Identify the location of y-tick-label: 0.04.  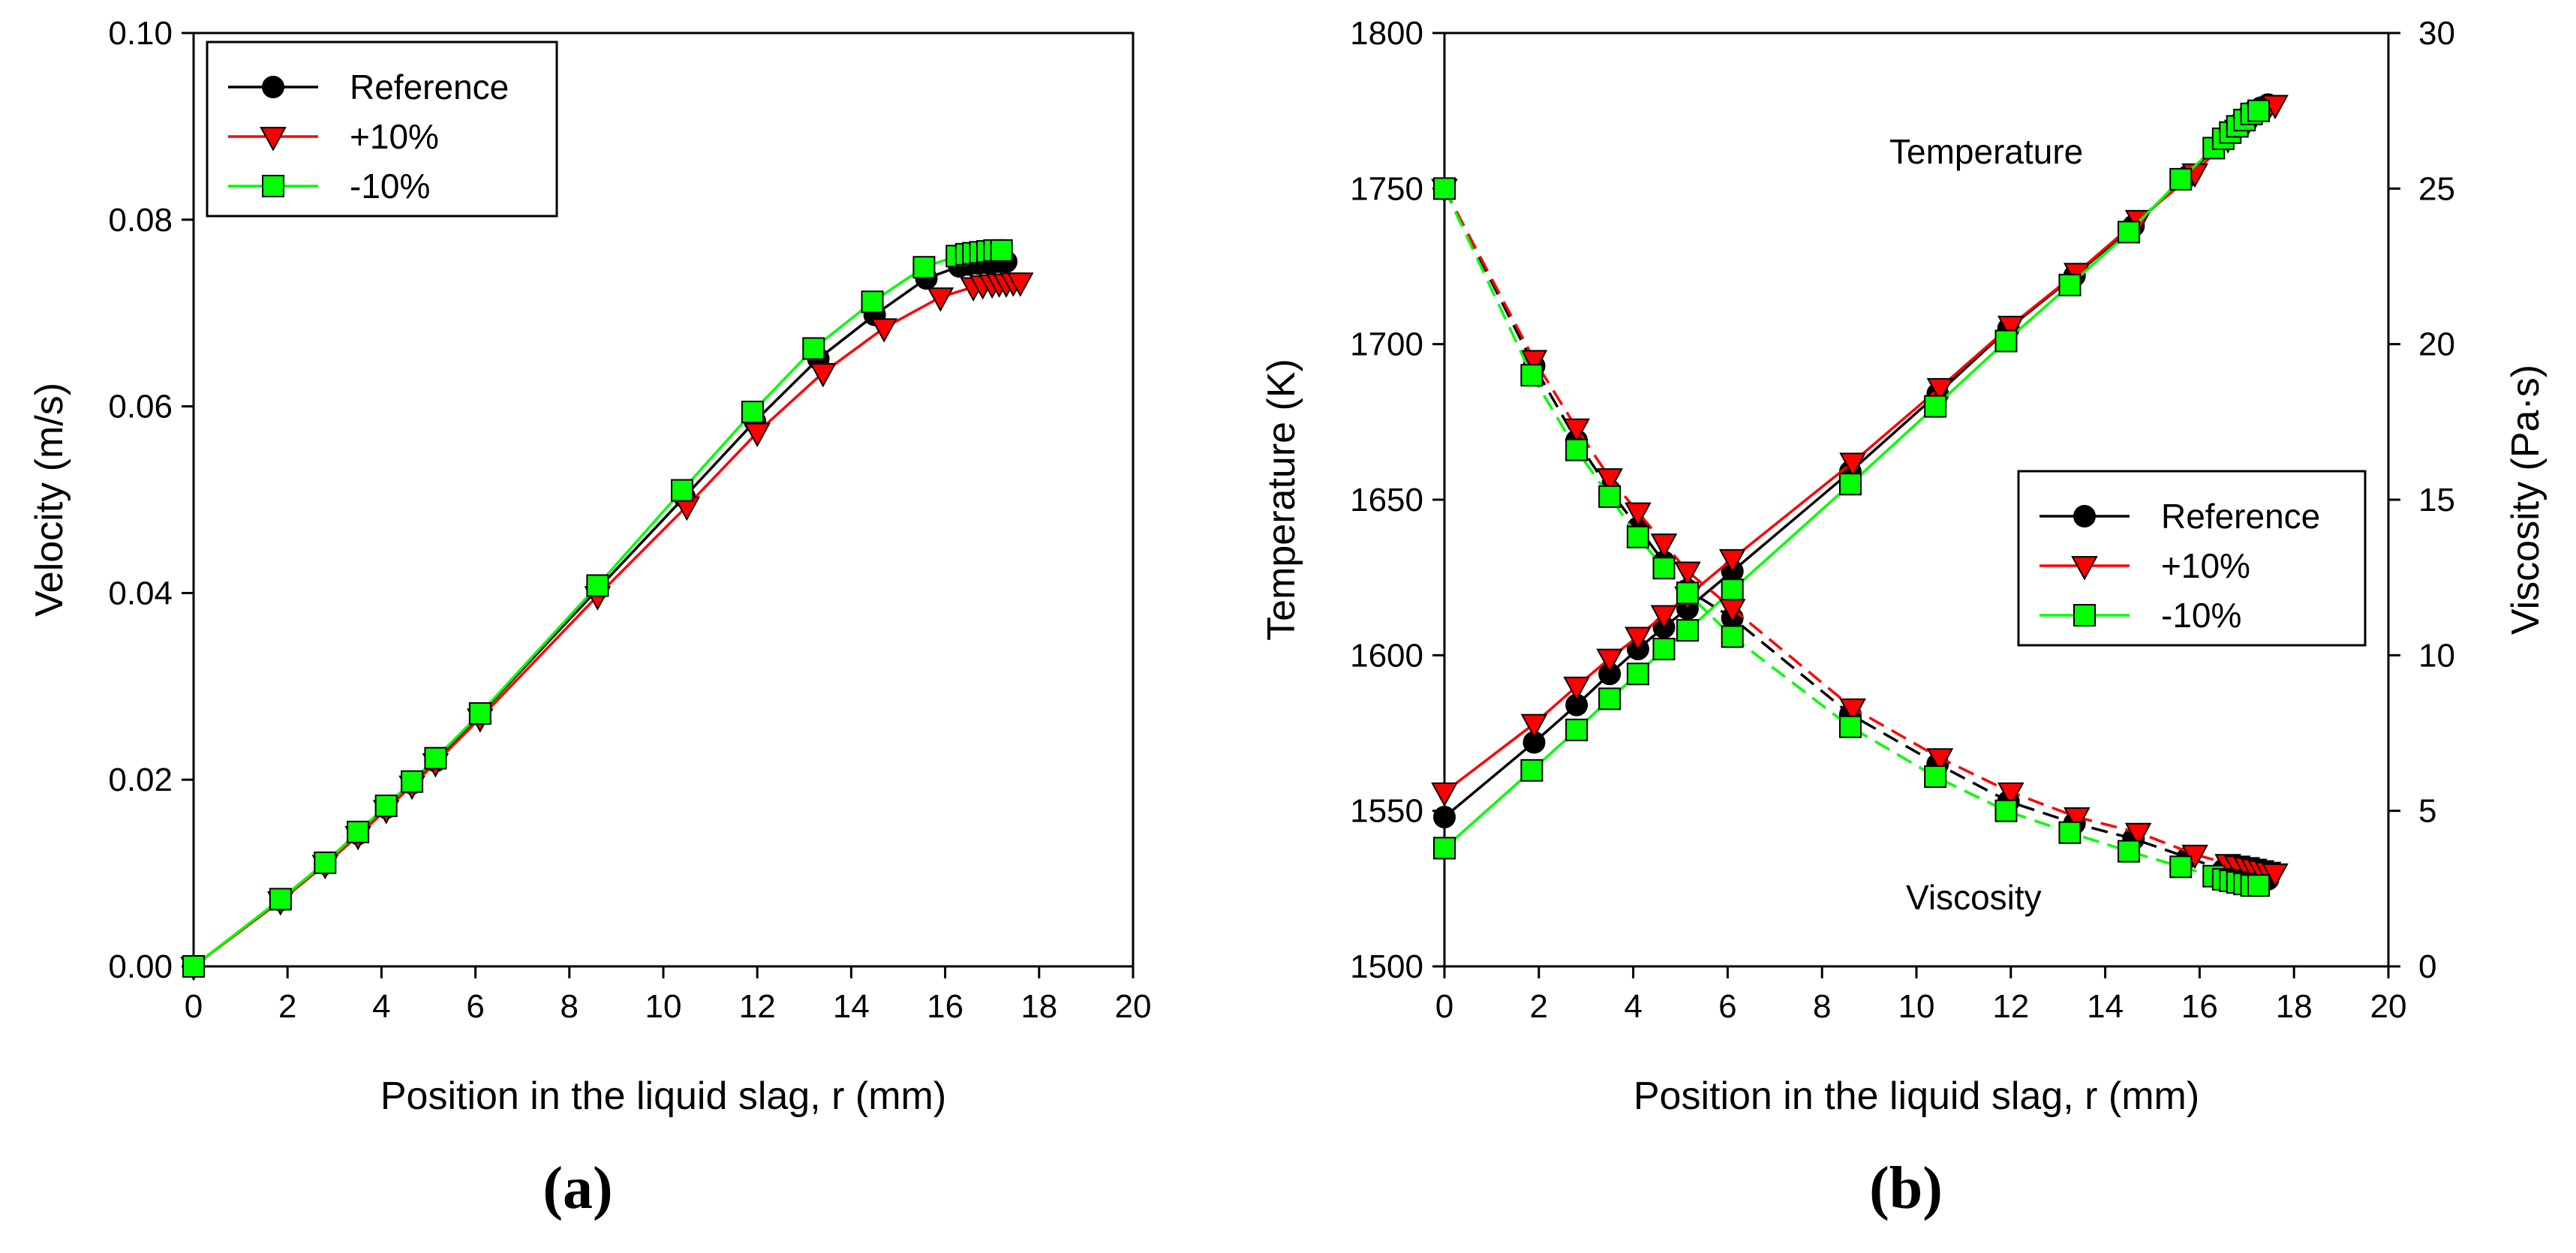
(140, 593).